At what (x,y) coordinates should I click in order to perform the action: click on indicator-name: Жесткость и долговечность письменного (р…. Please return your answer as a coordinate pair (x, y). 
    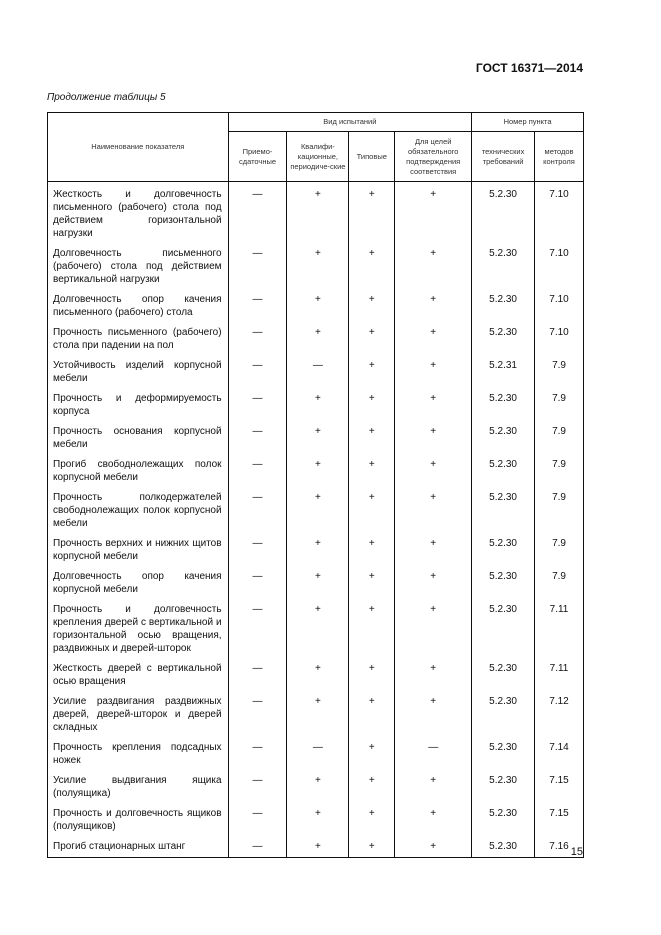
    Looking at the image, I should click on (138, 211).